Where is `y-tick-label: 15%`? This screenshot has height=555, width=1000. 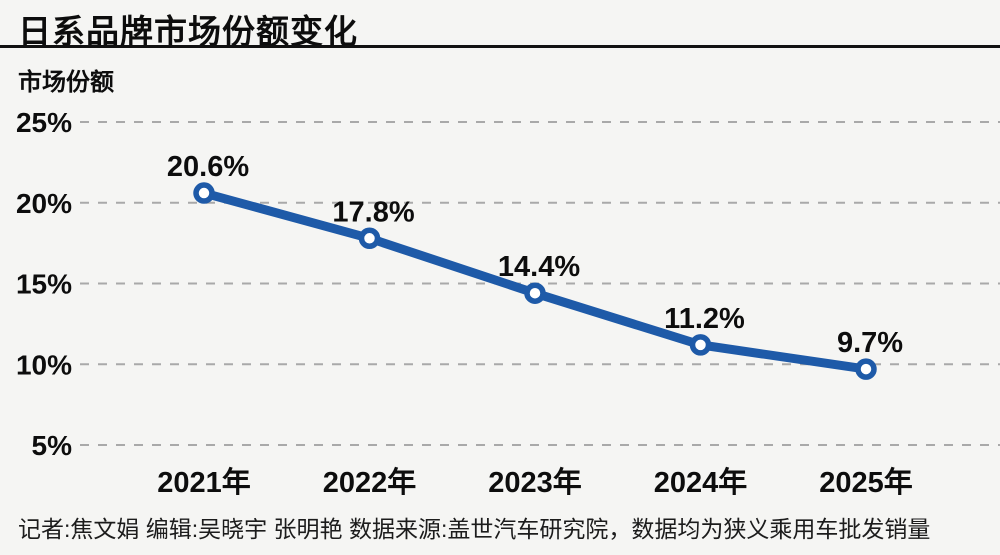
y-tick-label: 15% is located at coordinates (44, 284).